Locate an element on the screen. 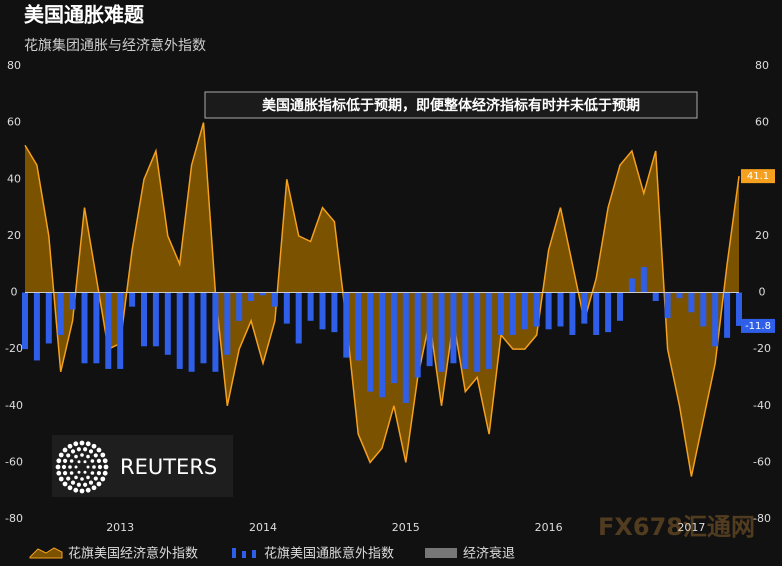  y-tick-label: -40 is located at coordinates (14, 405).